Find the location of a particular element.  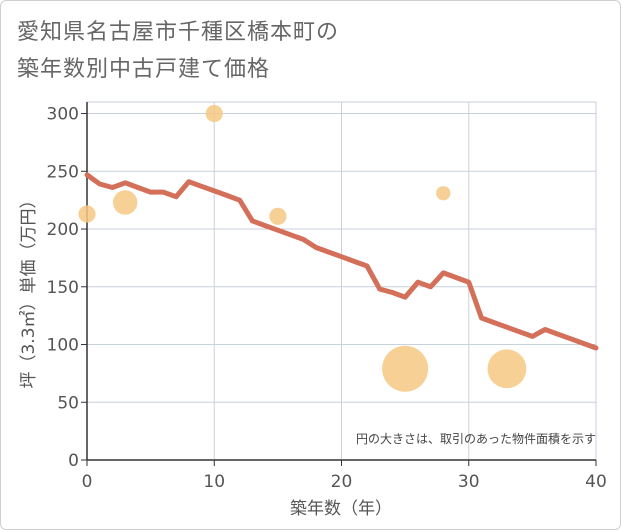

y-tick-label: 150 is located at coordinates (63, 288).